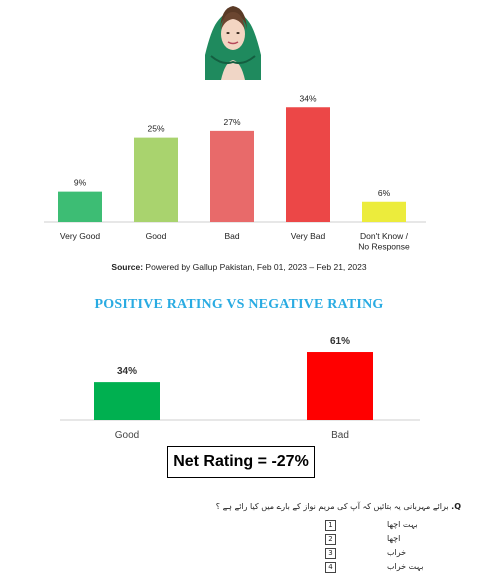 This screenshot has width=478, height=581. What do you see at coordinates (384, 193) in the screenshot?
I see `data-label: 6%` at bounding box center [384, 193].